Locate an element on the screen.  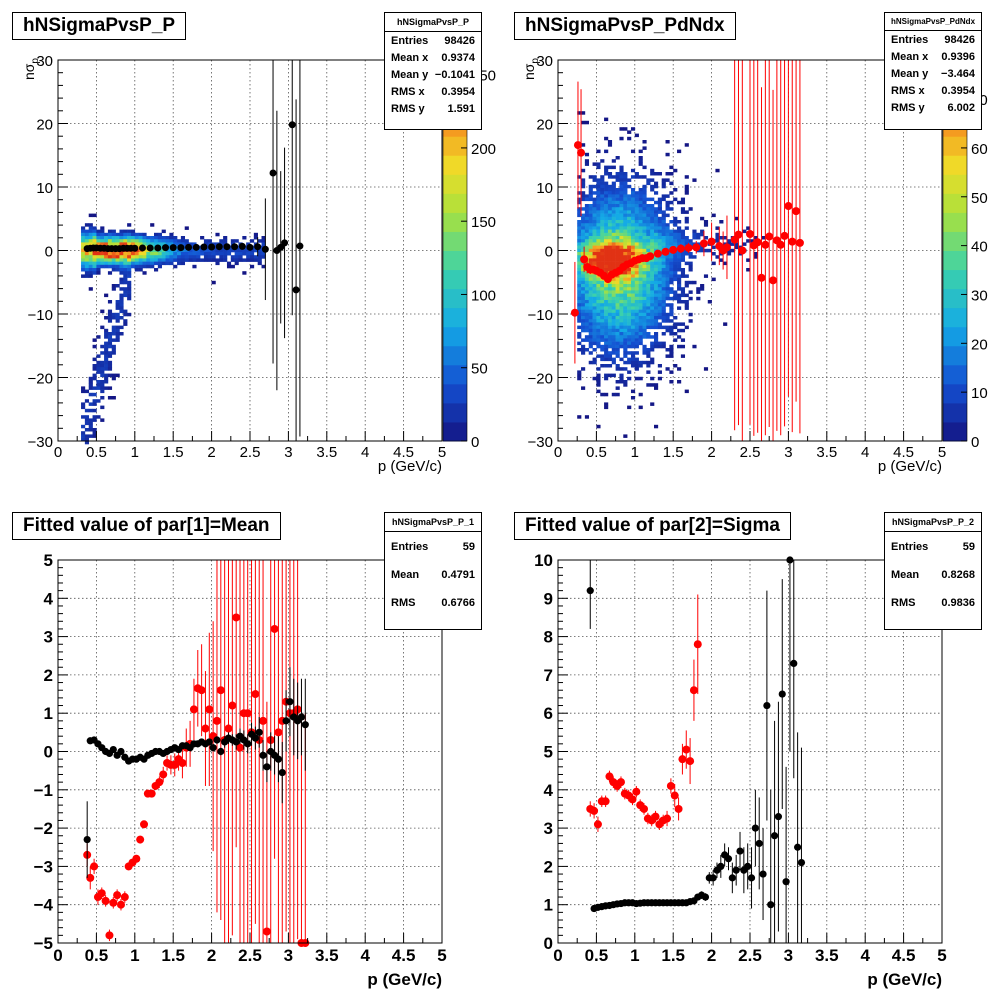
y-tick-label: −30 is located at coordinates (540, 442).